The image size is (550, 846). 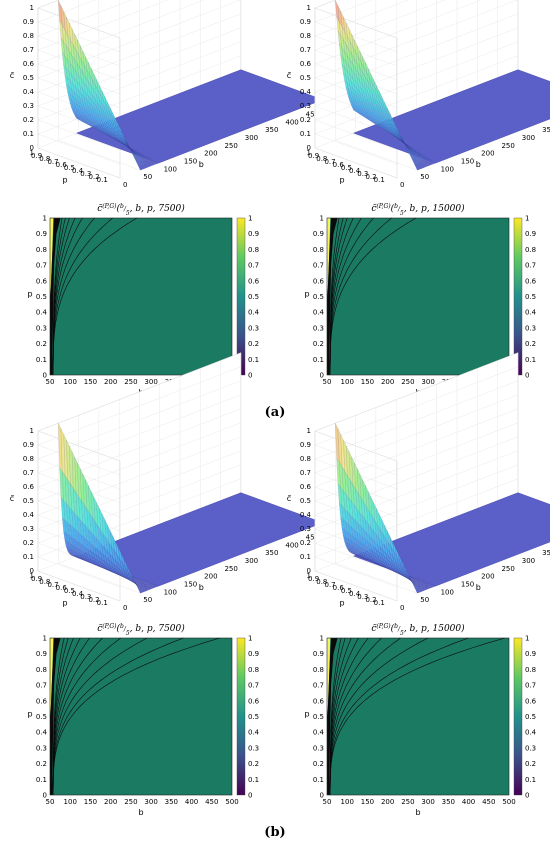 What do you see at coordinates (289, 498) in the screenshot?
I see `z-axis-label: c̃` at bounding box center [289, 498].